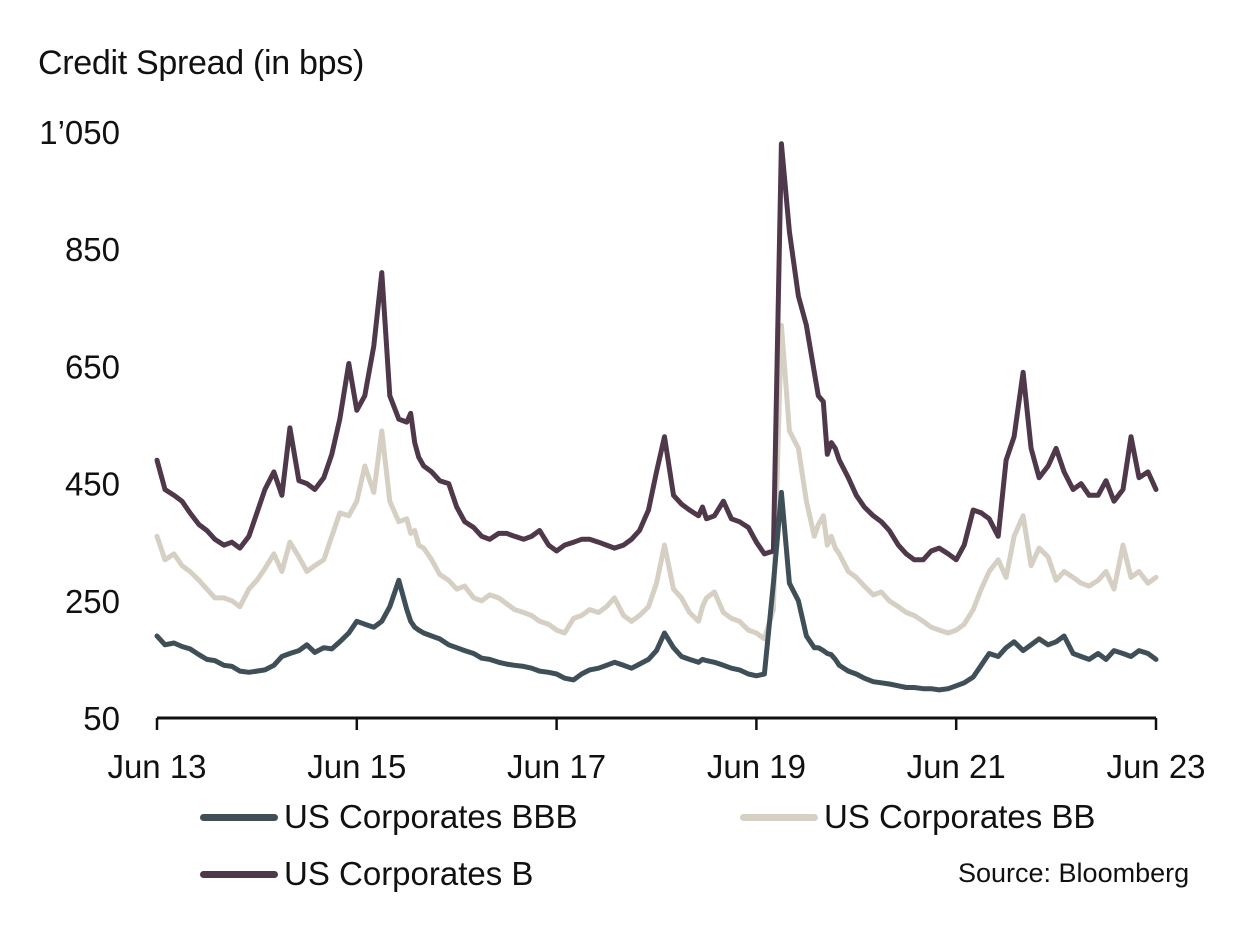  I want to click on x-tick-label: Jun 23, so click(1155, 766).